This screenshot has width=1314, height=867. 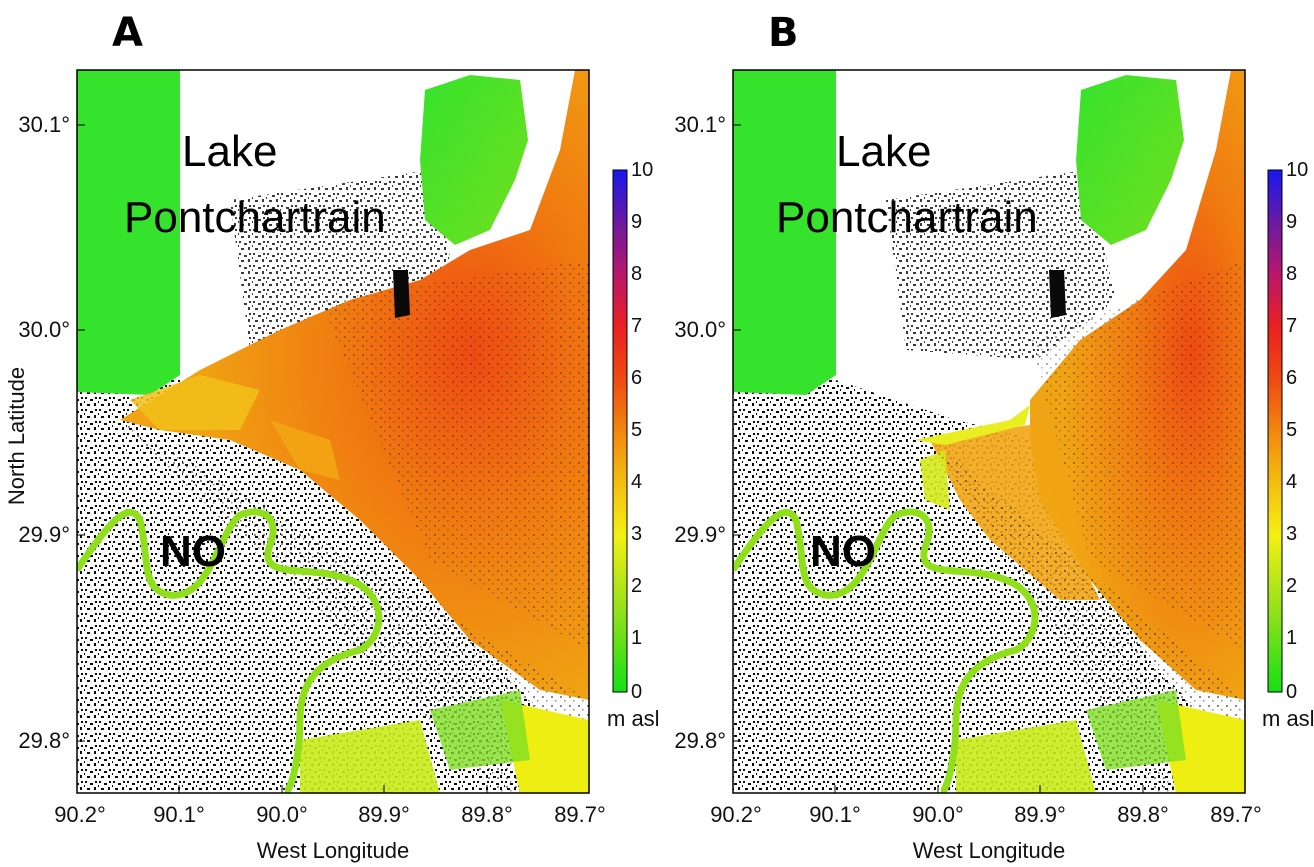 I want to click on y-axis-label: North Latitude, so click(x=16, y=436).